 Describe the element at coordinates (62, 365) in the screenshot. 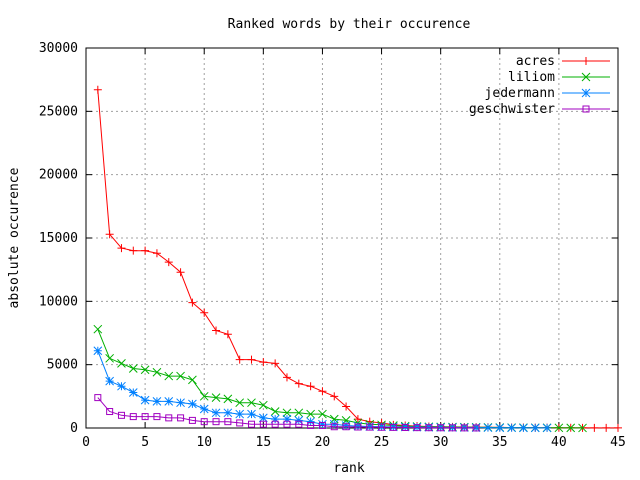

I see `y-tick-label: 5000` at that location.